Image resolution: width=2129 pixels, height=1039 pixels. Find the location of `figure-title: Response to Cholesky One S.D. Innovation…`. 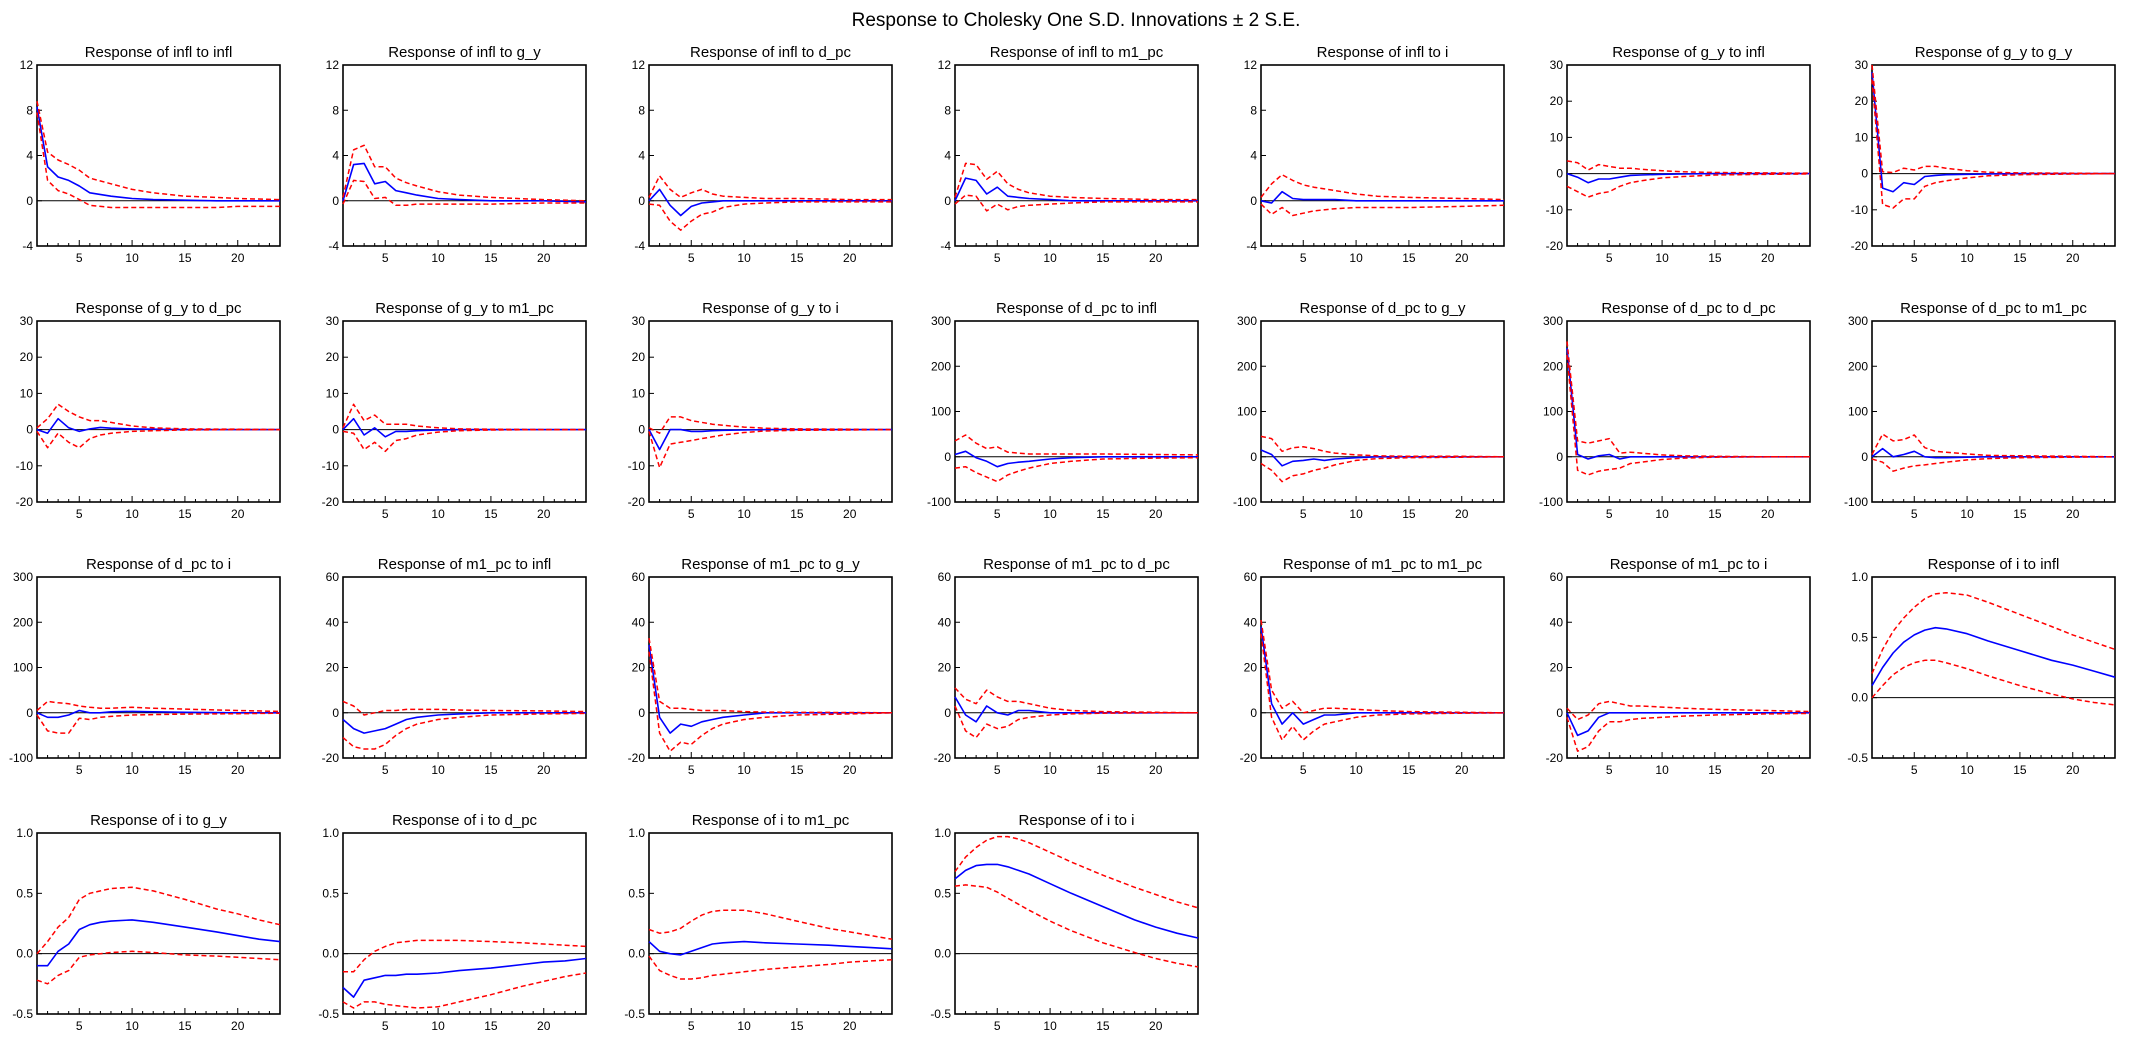

figure-title: Response to Cholesky One S.D. Innovation… is located at coordinates (1076, 20).